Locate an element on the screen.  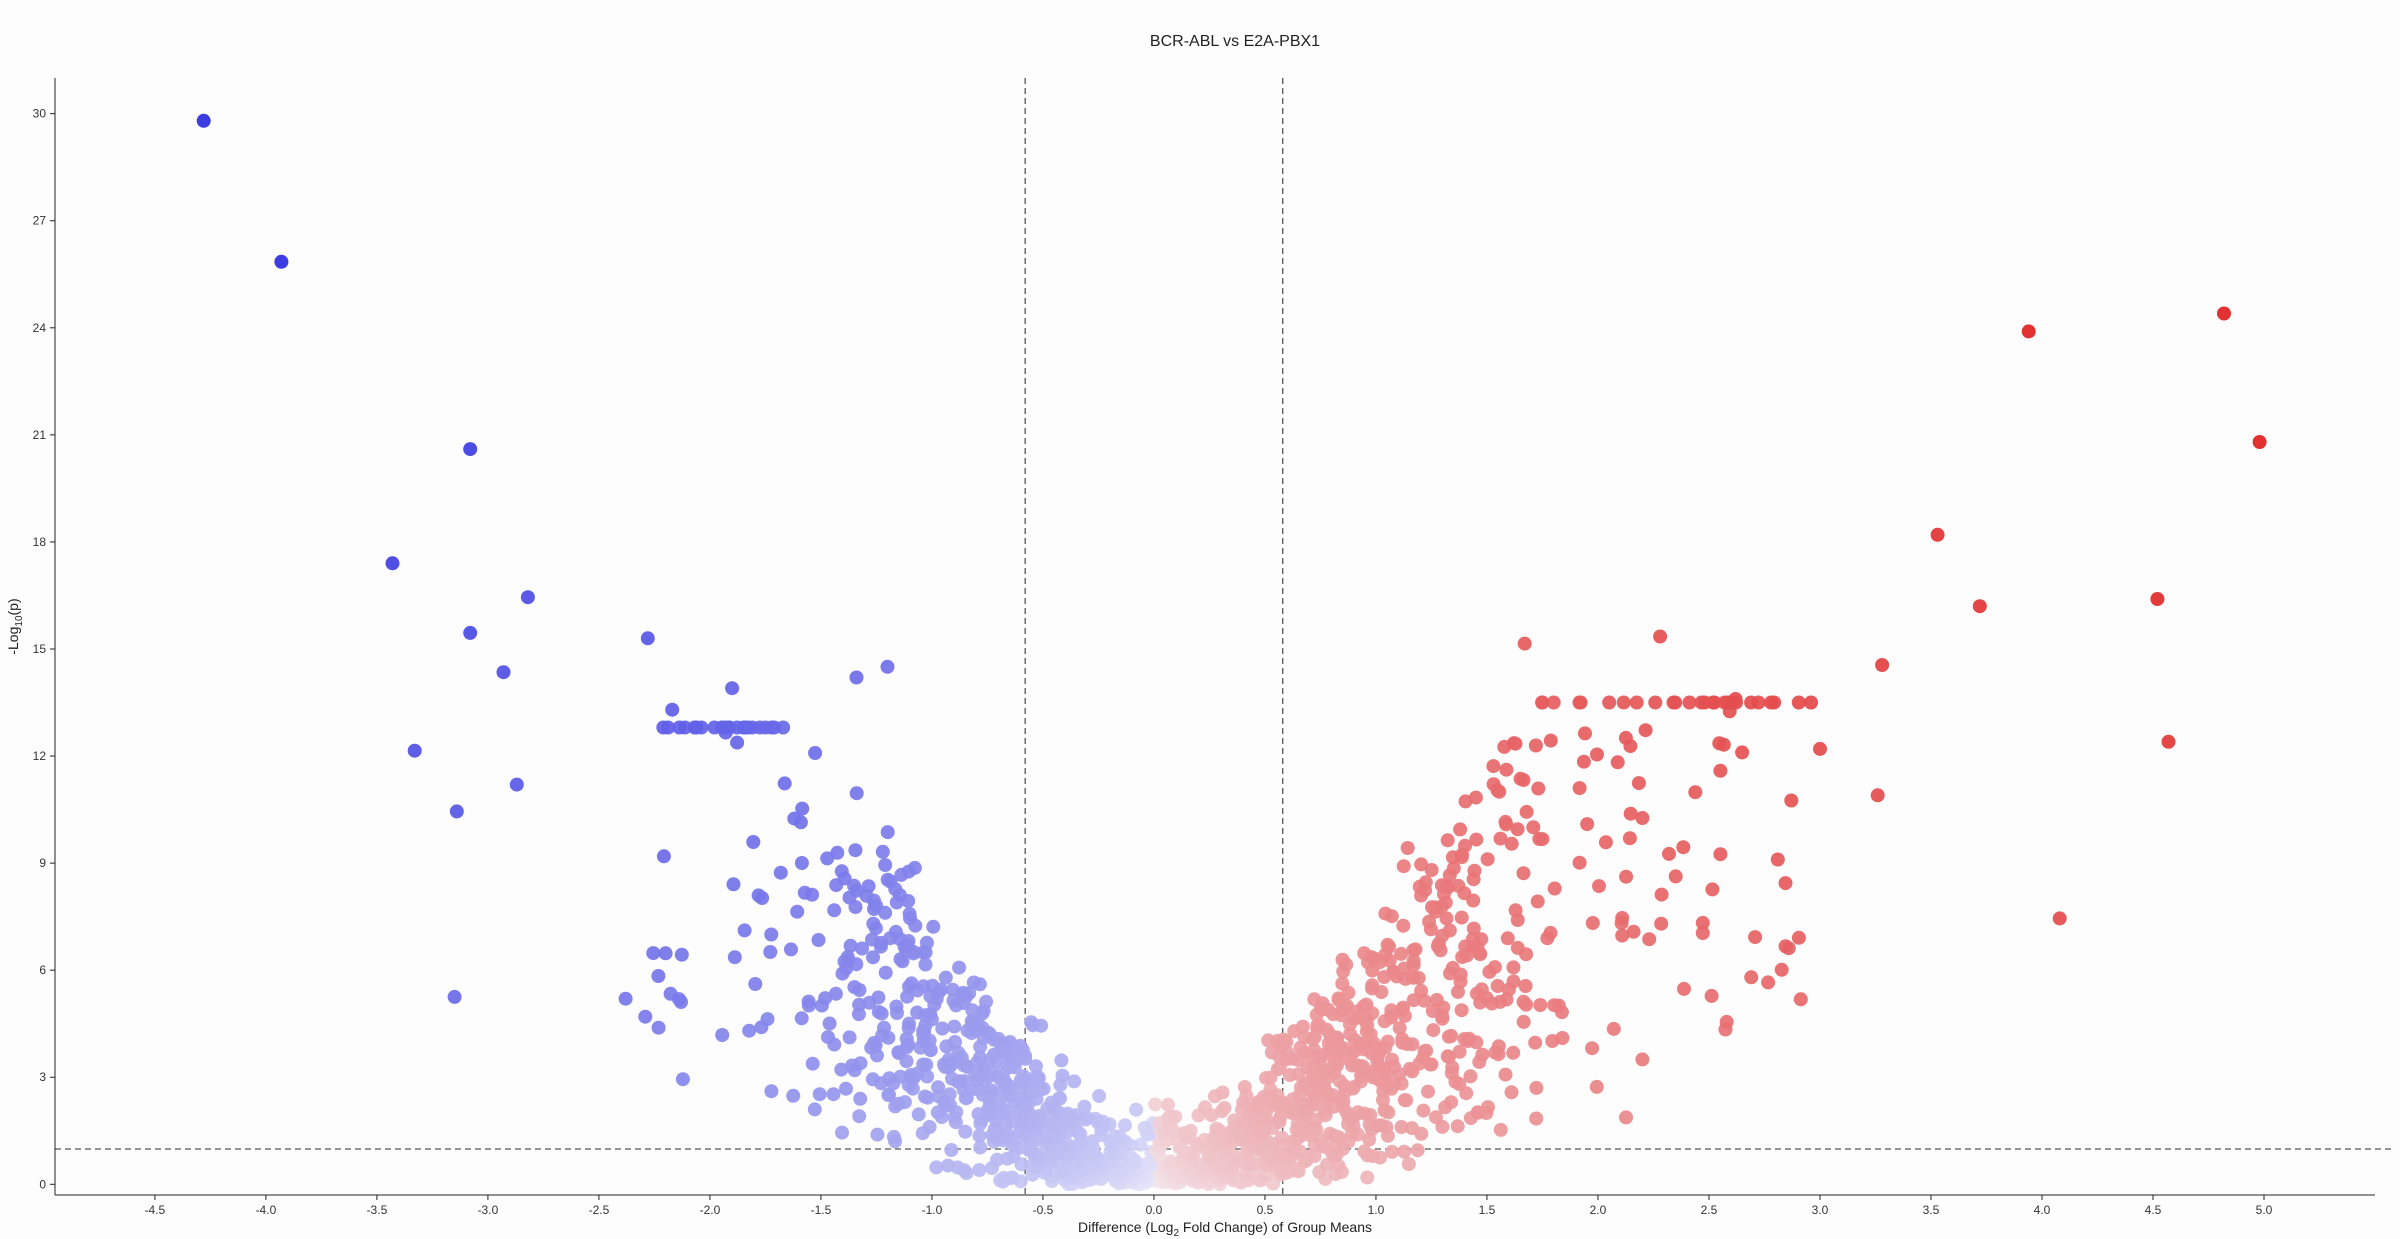
y-axis-label-sub: 10 is located at coordinates (19, 621).